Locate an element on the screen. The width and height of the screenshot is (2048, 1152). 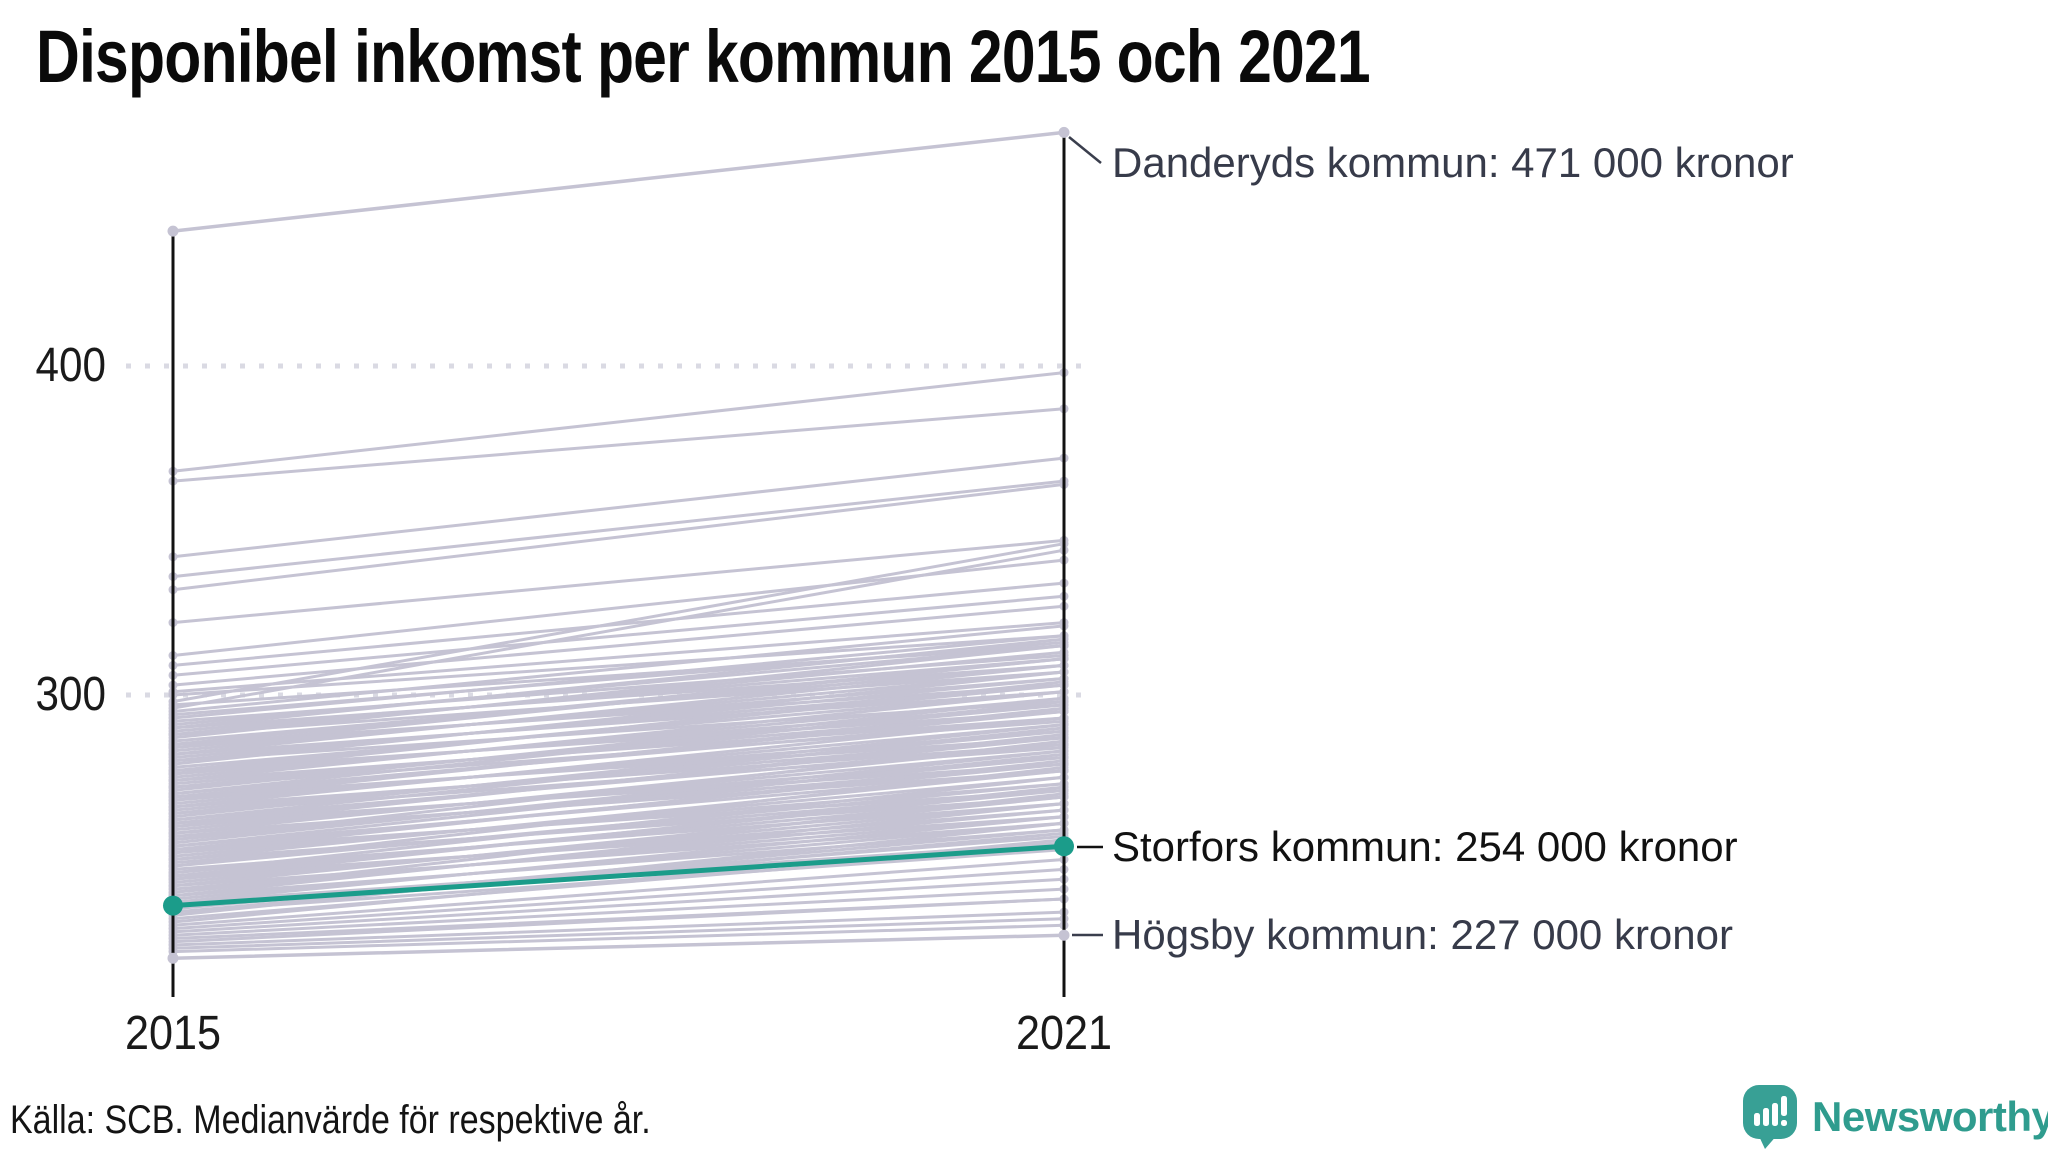
y-tick-400: 400 is located at coordinates (70, 365).